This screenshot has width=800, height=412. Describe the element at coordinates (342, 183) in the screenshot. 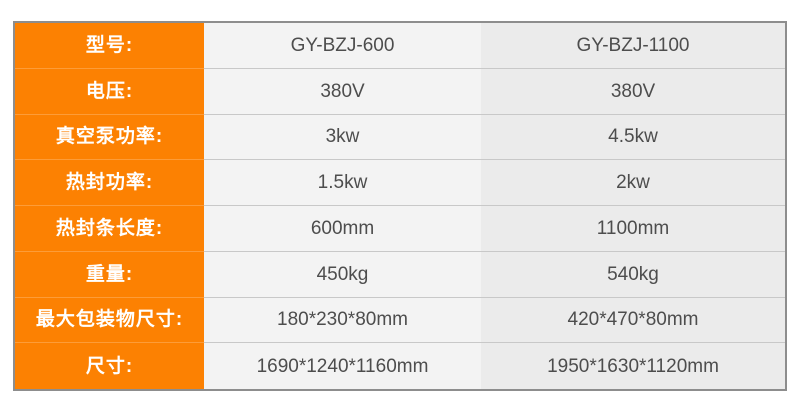

I see `spec-value-model-600: 1.5kw` at that location.